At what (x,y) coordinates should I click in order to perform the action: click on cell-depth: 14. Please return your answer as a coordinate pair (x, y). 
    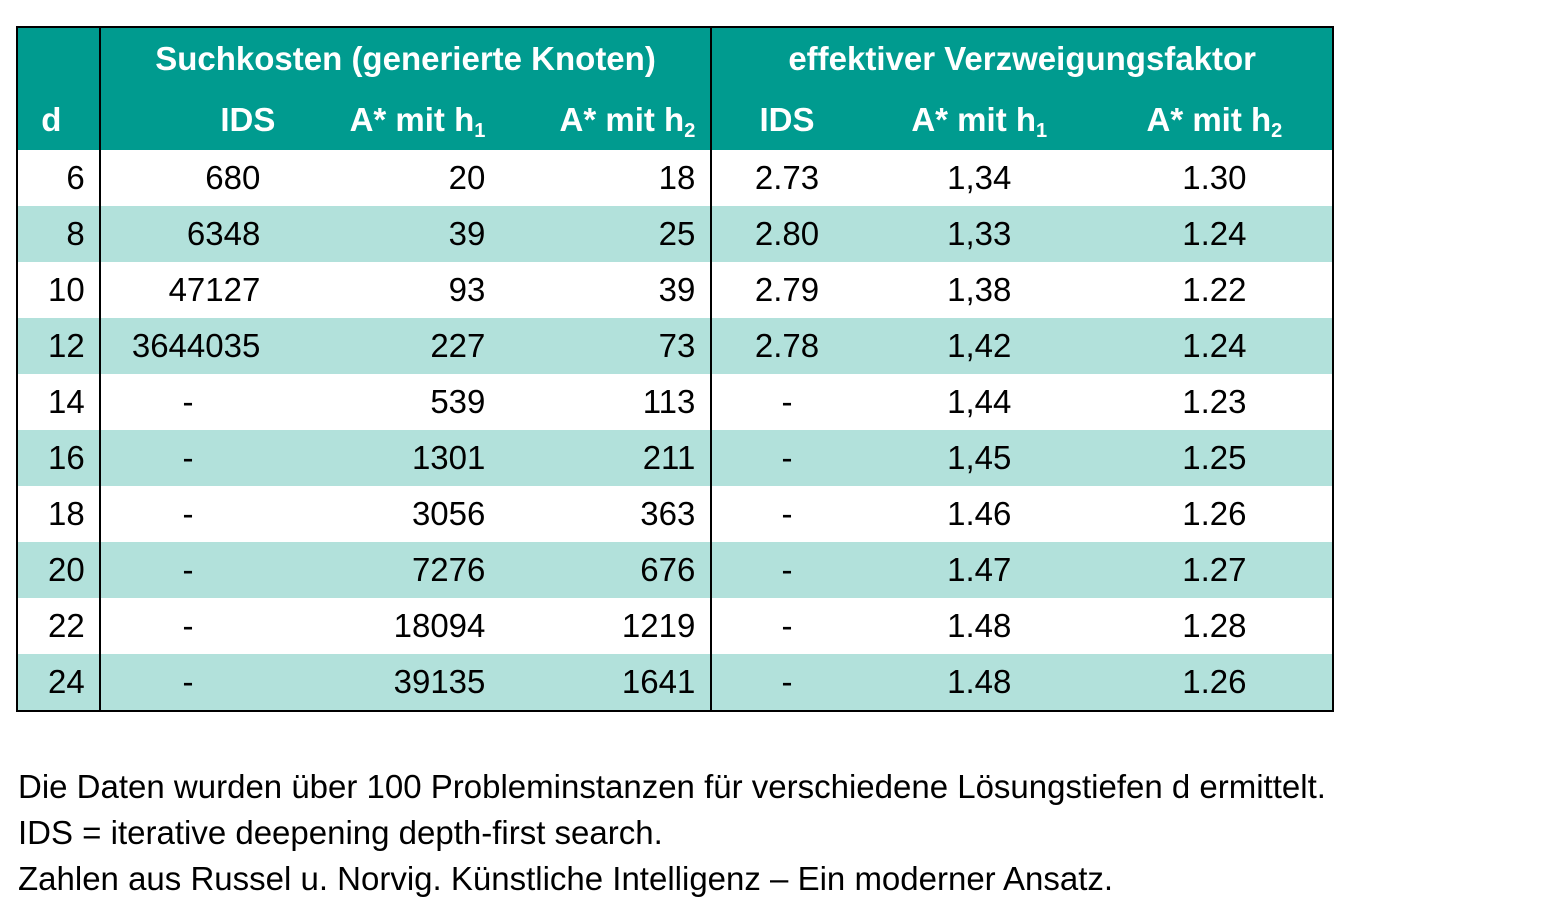
    Looking at the image, I should click on (59, 402).